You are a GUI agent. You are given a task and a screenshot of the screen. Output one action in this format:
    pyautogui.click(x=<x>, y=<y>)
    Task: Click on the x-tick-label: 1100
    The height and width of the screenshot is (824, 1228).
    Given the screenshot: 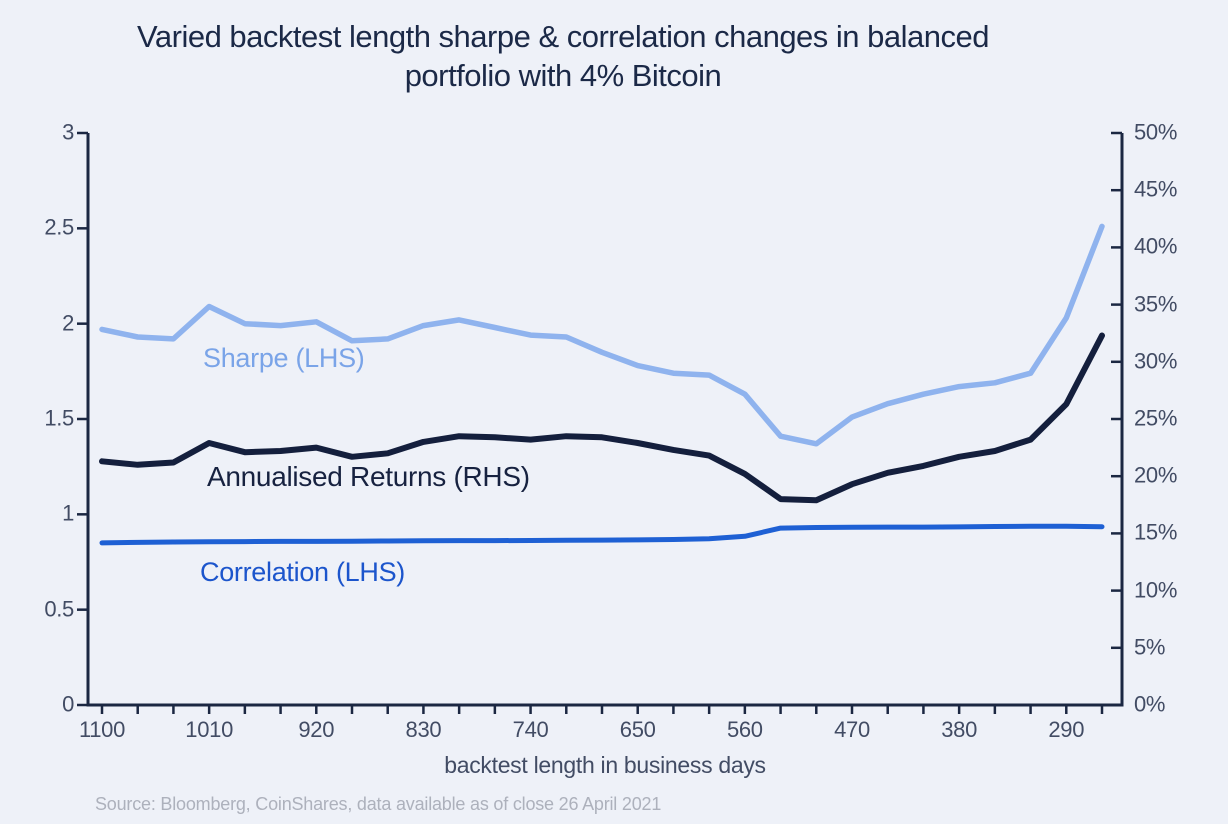 What is the action you would take?
    pyautogui.click(x=102, y=729)
    